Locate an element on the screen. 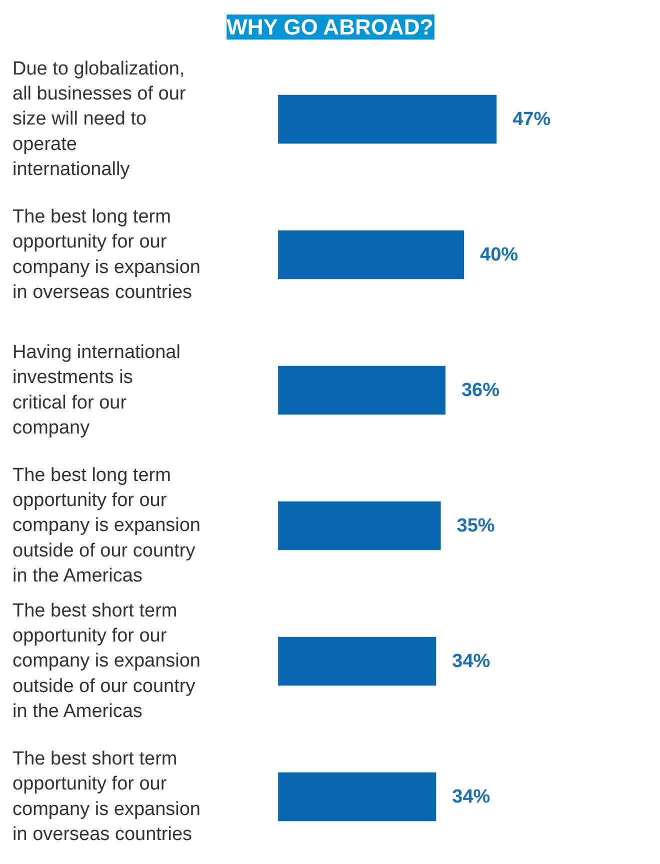  y-tick-label: Due to globalization, all businesses of our size will need to operate internationally is located at coordinates (99, 119).